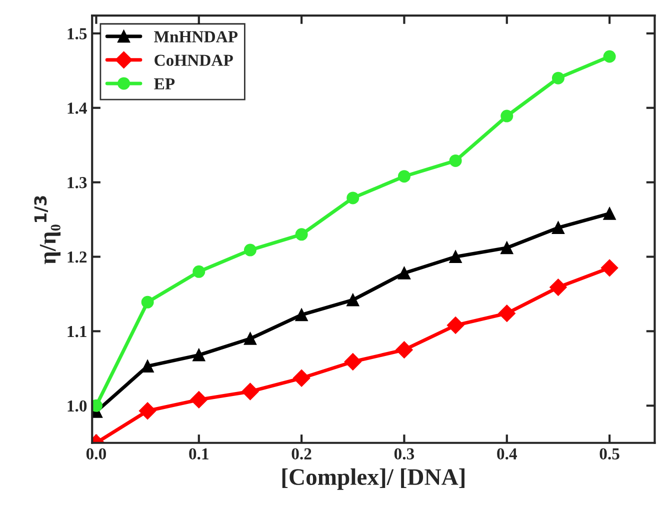  I want to click on y-tick-label: 1.5, so click(77, 34).